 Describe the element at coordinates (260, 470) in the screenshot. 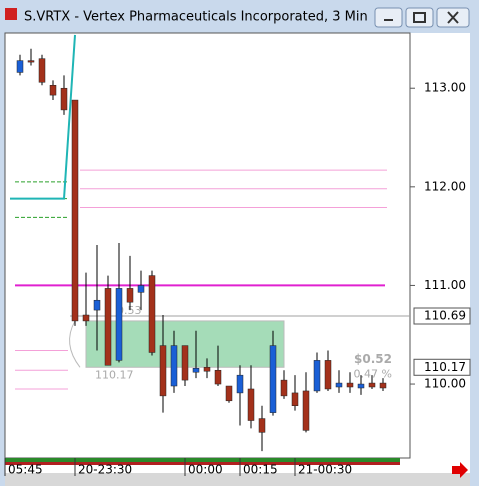

I see `x-tick-label: 00:15` at that location.